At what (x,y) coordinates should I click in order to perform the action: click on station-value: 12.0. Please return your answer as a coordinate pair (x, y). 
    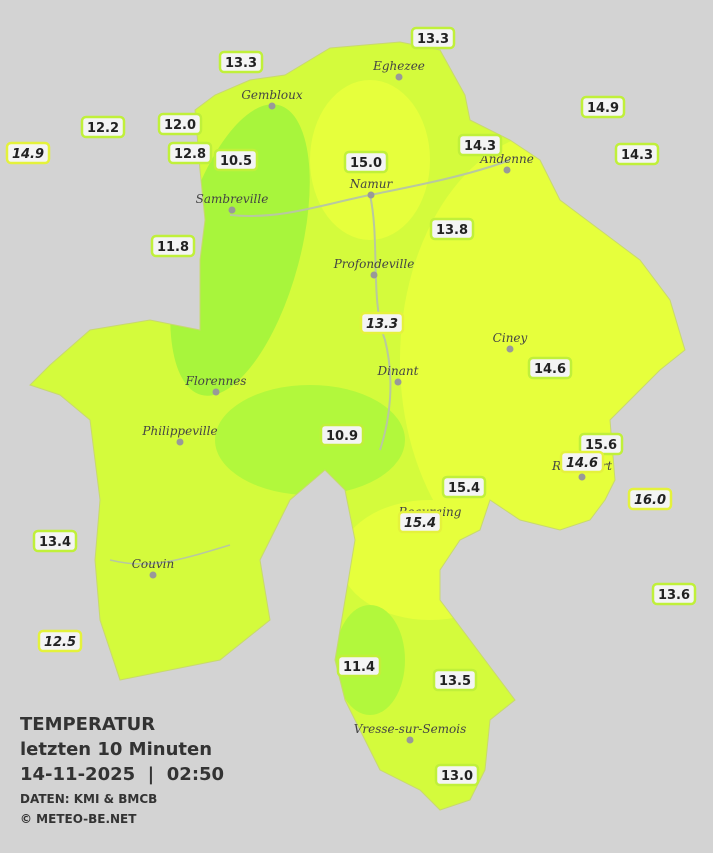
    Looking at the image, I should click on (180, 125).